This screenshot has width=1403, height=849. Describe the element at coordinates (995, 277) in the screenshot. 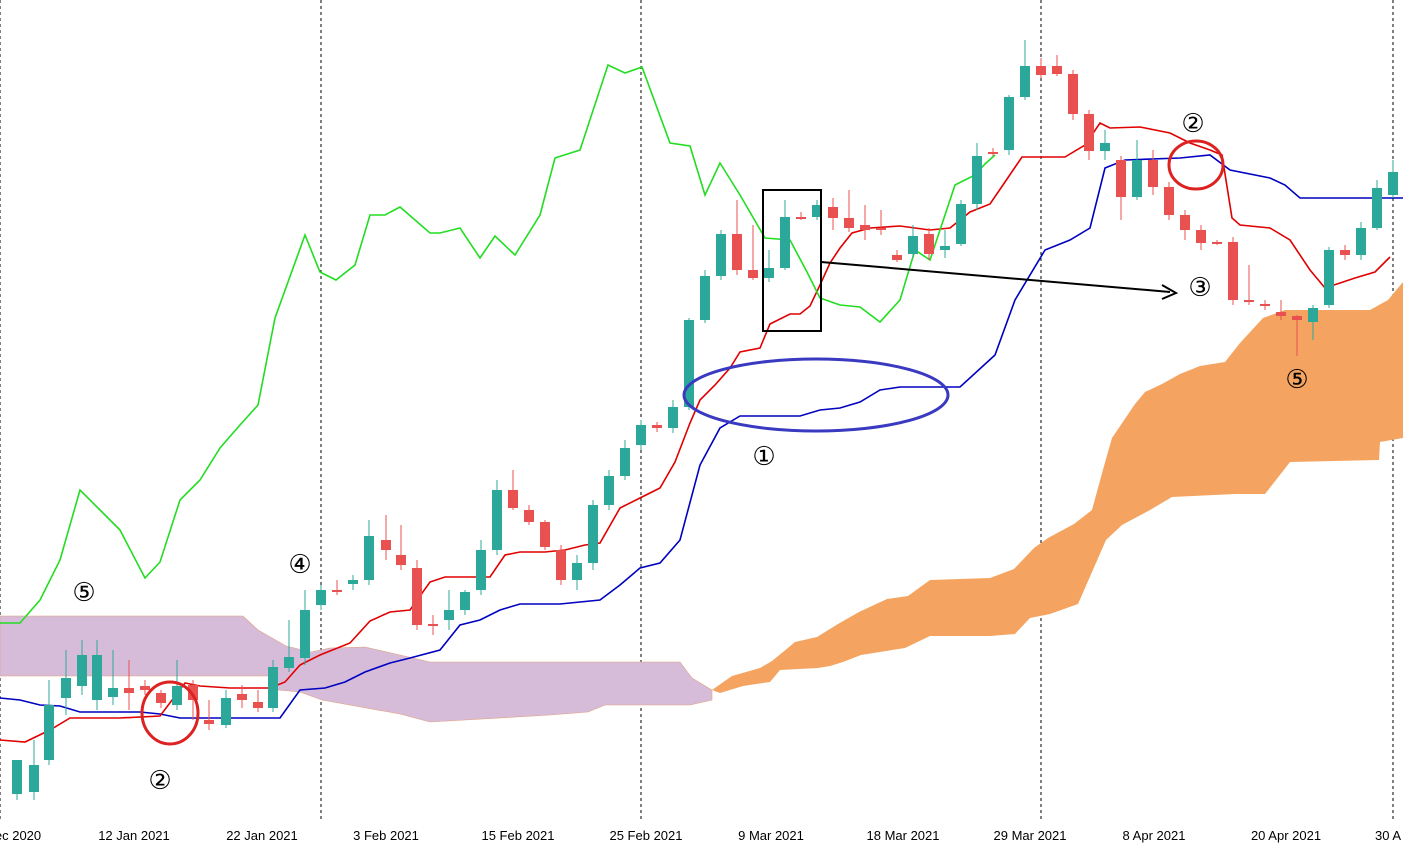

I see `arrow-line` at that location.